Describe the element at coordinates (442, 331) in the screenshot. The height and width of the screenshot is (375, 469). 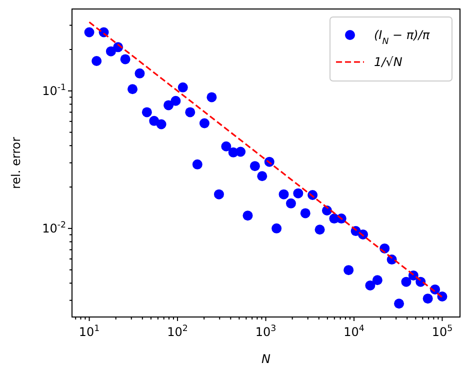
I see `x-tick-label: 10$^{5}$` at that location.